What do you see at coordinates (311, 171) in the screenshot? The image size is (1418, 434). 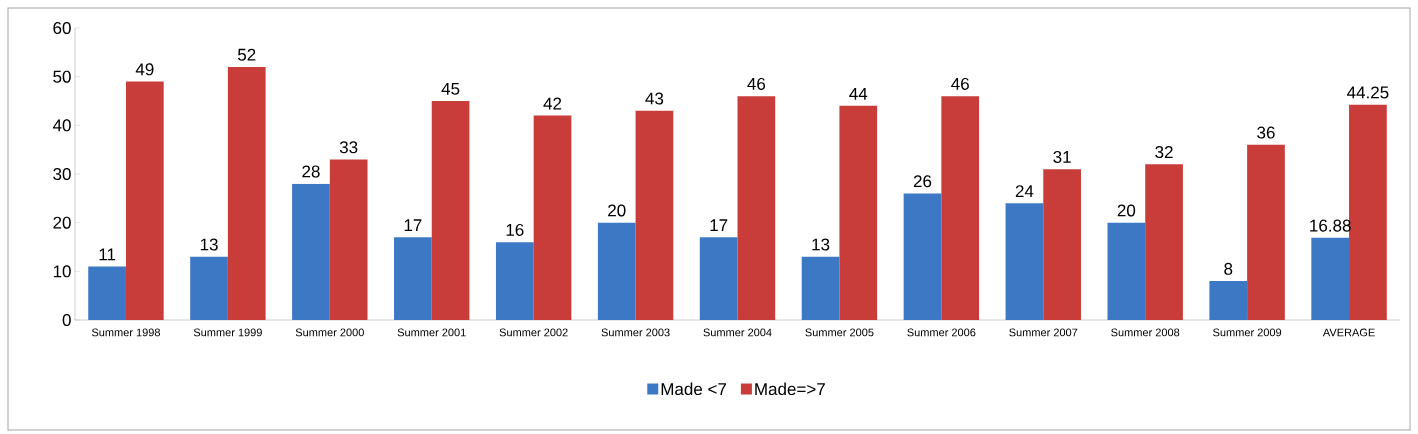 I see `data-label: 28` at bounding box center [311, 171].